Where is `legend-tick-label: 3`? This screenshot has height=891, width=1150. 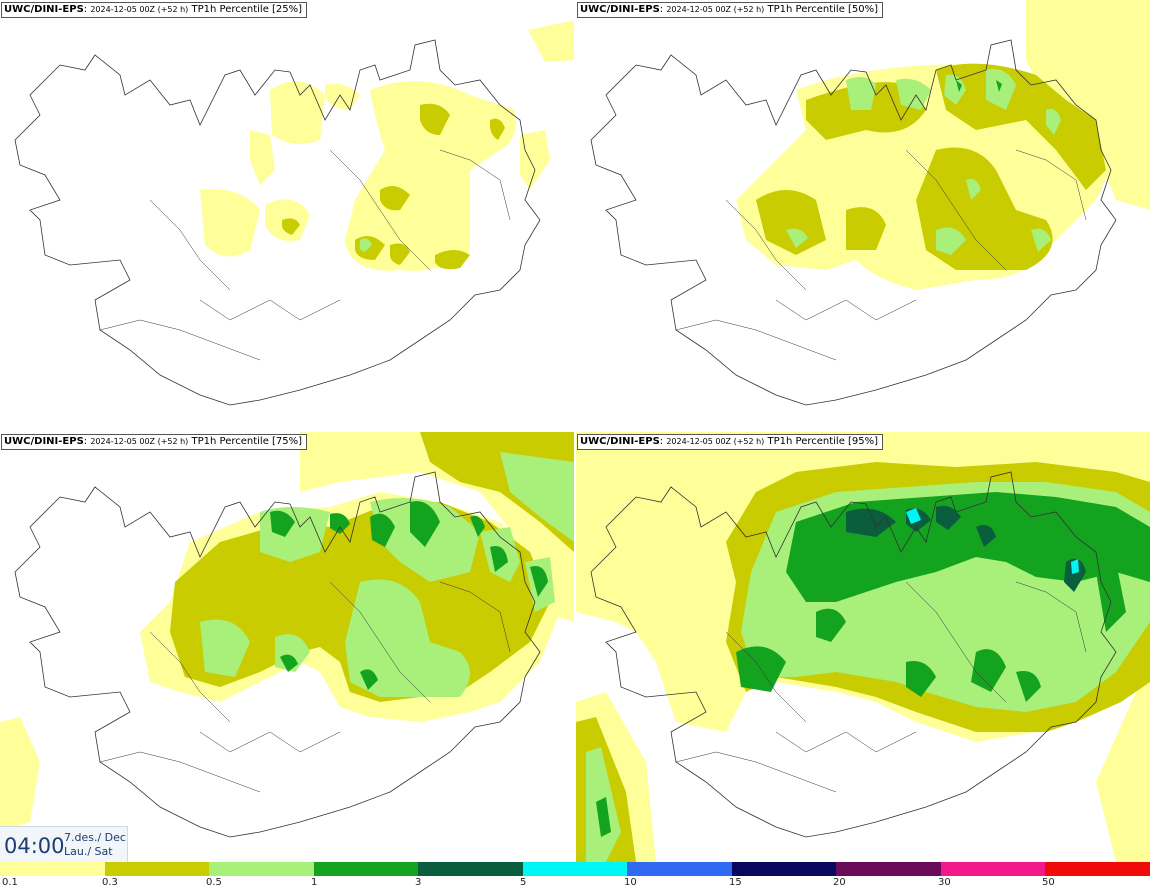 legend-tick-label: 3 is located at coordinates (418, 882).